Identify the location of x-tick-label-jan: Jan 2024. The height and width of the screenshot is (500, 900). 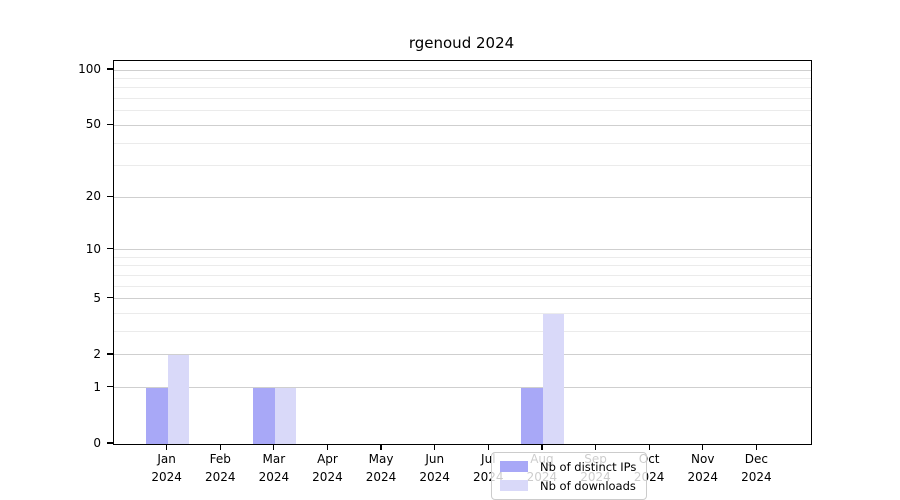
(167, 468).